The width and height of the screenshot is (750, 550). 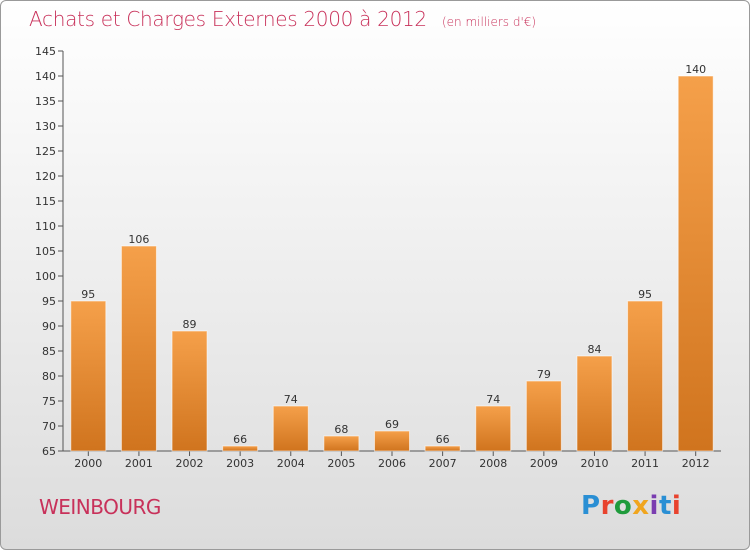 I want to click on bar-2009, so click(x=544, y=416).